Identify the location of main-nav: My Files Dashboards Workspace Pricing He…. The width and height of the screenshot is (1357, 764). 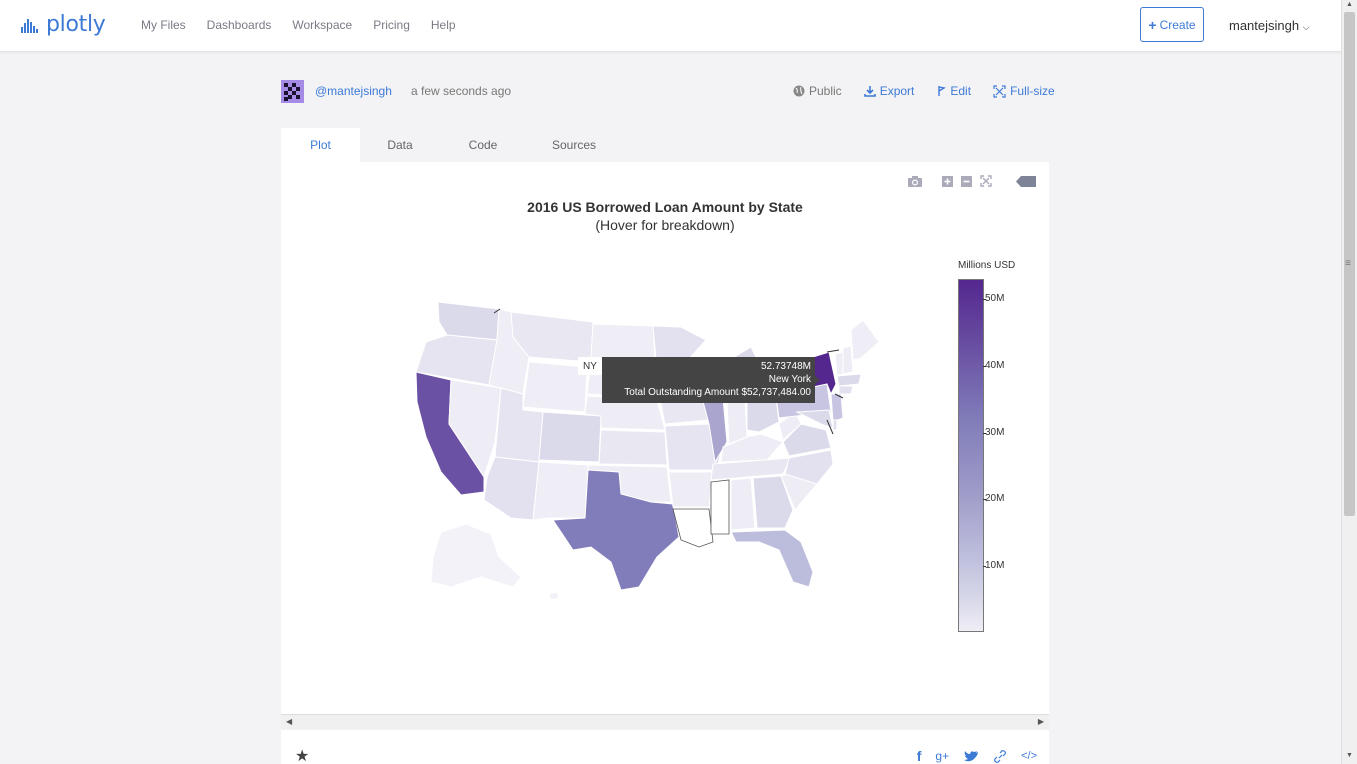
(309, 25).